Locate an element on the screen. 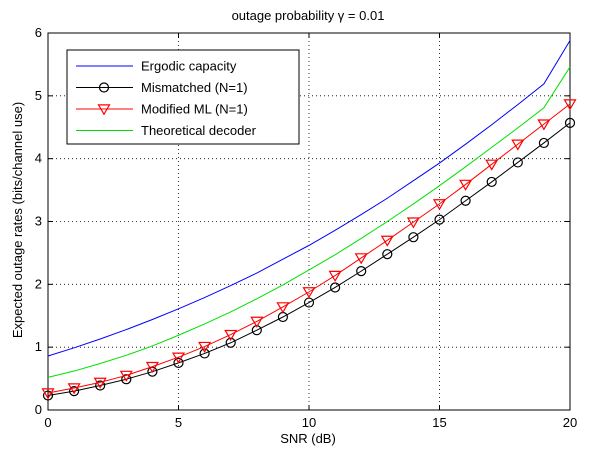 The image size is (600, 450). x-tick-label: 5 is located at coordinates (178, 422).